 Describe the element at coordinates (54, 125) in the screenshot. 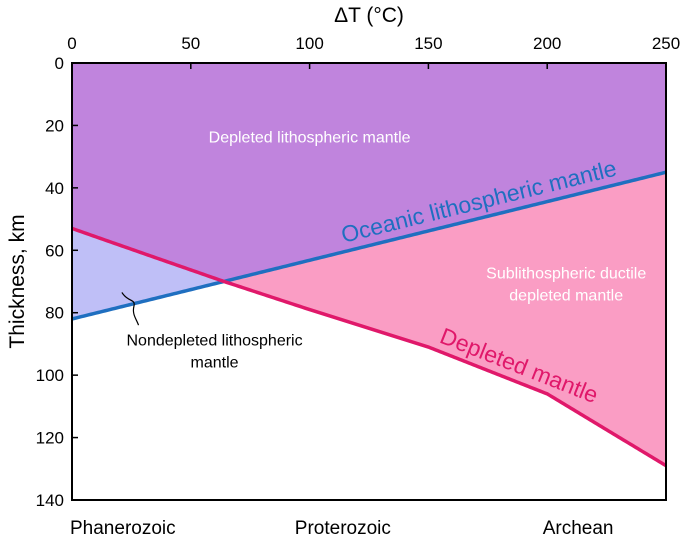

I see `y-tick-label: 20` at that location.